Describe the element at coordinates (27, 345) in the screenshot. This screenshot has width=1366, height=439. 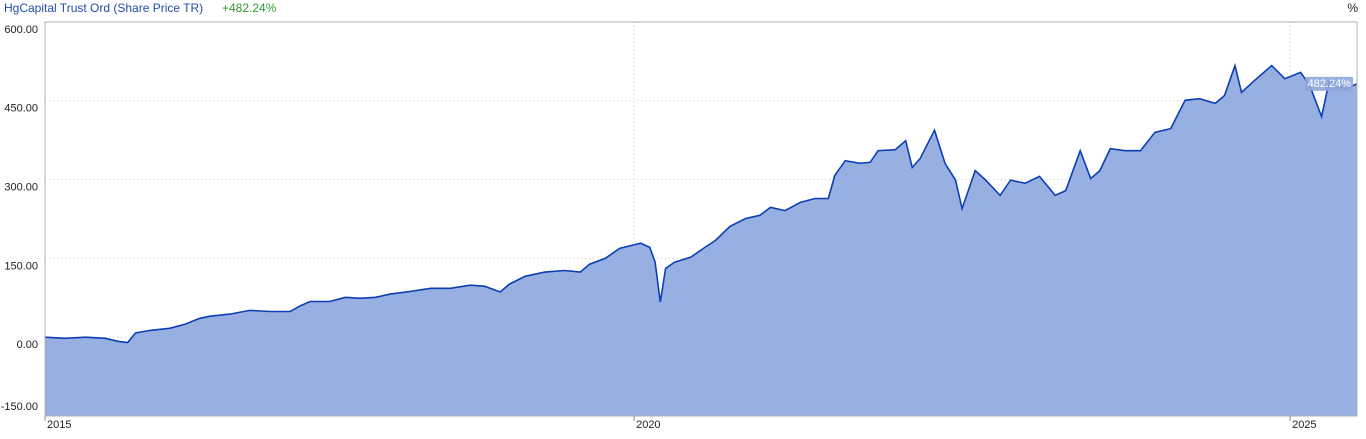
I see `y-tick-label: 0.00` at that location.